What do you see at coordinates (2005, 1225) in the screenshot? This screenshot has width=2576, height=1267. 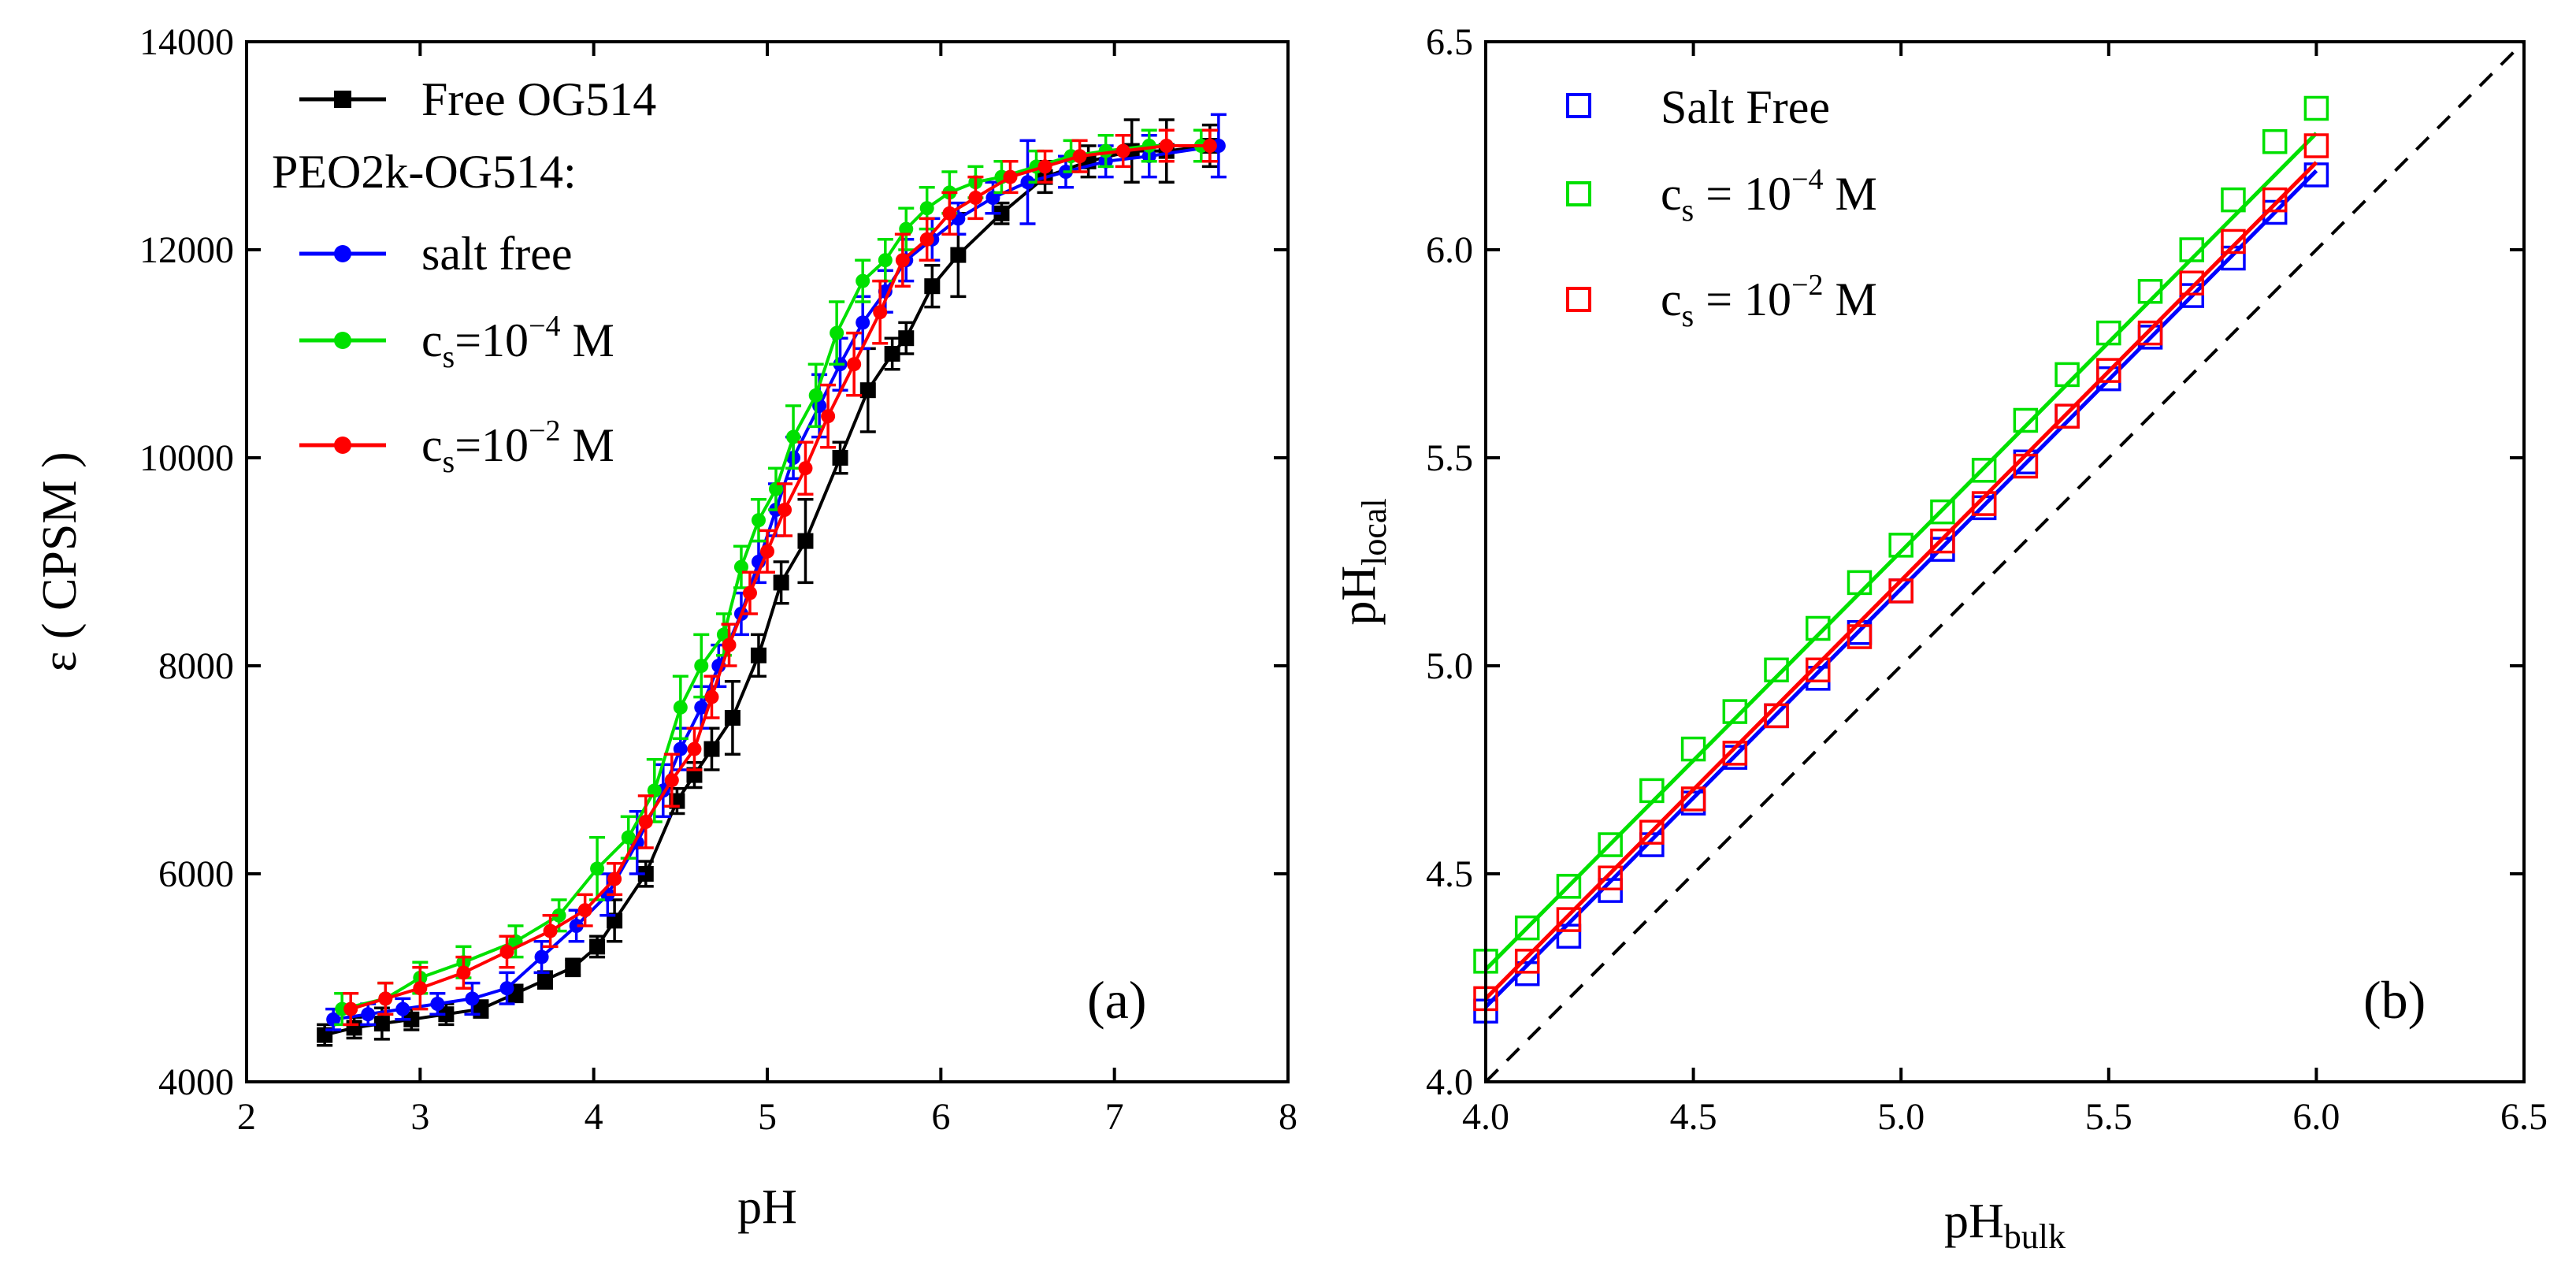 I see `panel-b-x-axis-label: pHbulk` at bounding box center [2005, 1225].